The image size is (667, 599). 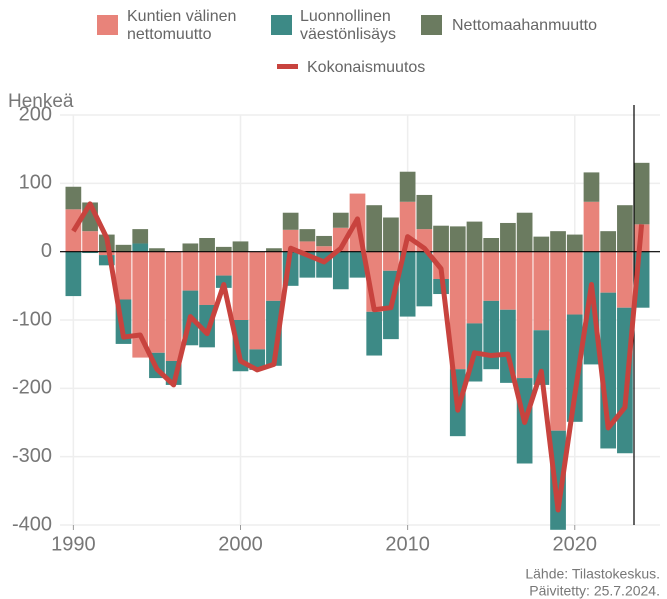 What do you see at coordinates (348, 25) in the screenshot?
I see `legend-label: Luonnollinen väestönlisäys` at bounding box center [348, 25].